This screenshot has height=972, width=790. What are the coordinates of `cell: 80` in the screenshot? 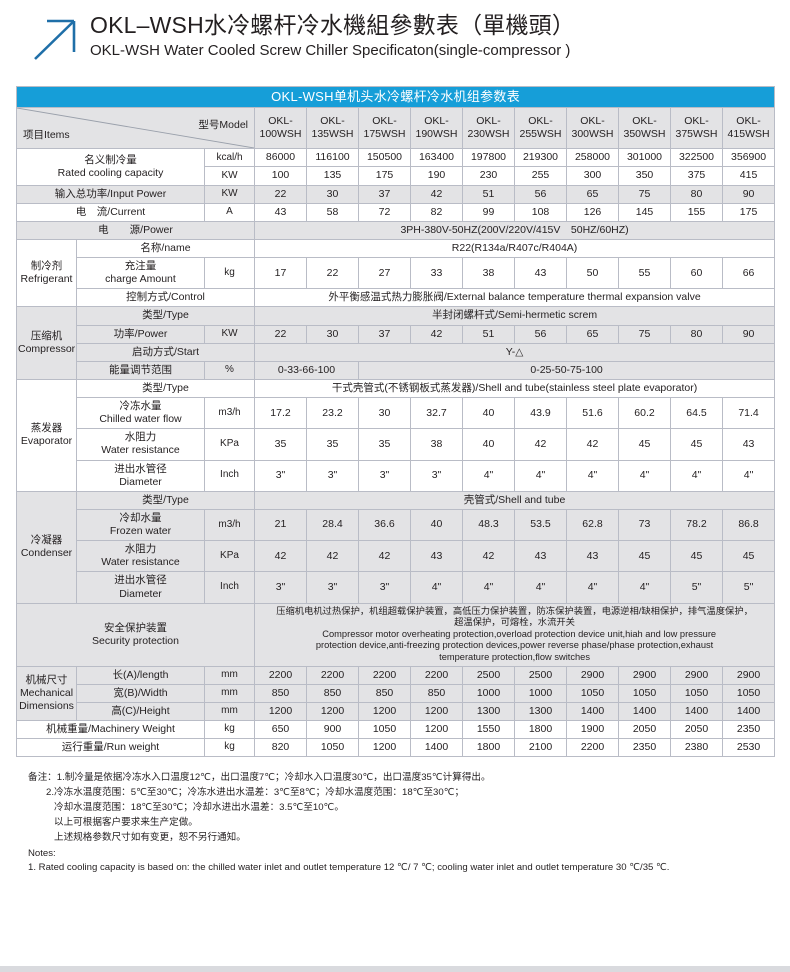 It's located at (696, 194).